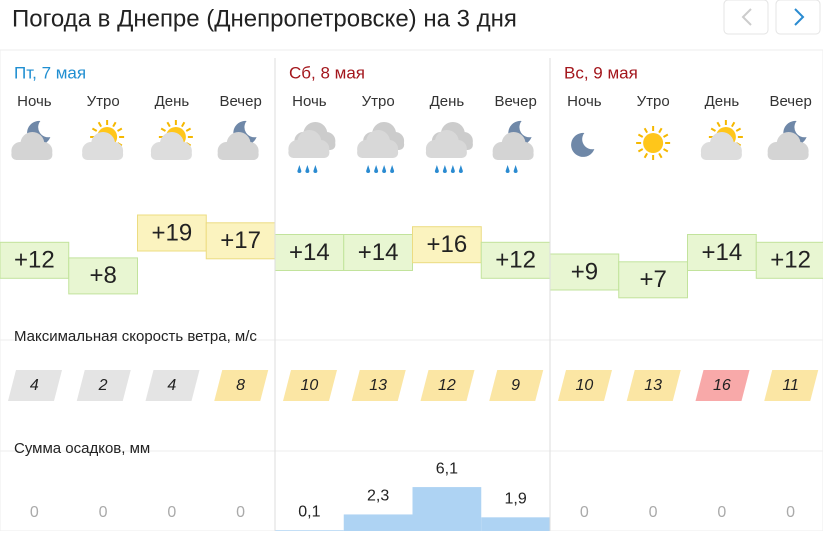 Image resolution: width=823 pixels, height=536 pixels. What do you see at coordinates (601, 72) in the screenshot?
I see `day-label: Вс, 9 мая` at bounding box center [601, 72].